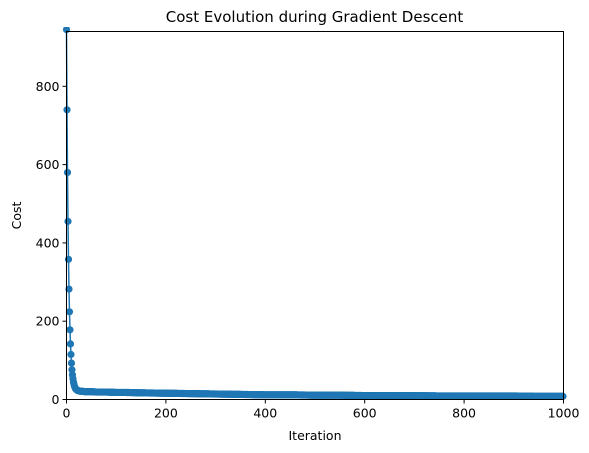 This screenshot has height=453, width=589. What do you see at coordinates (48, 242) in the screenshot?
I see `y-tick-label: 400` at bounding box center [48, 242].